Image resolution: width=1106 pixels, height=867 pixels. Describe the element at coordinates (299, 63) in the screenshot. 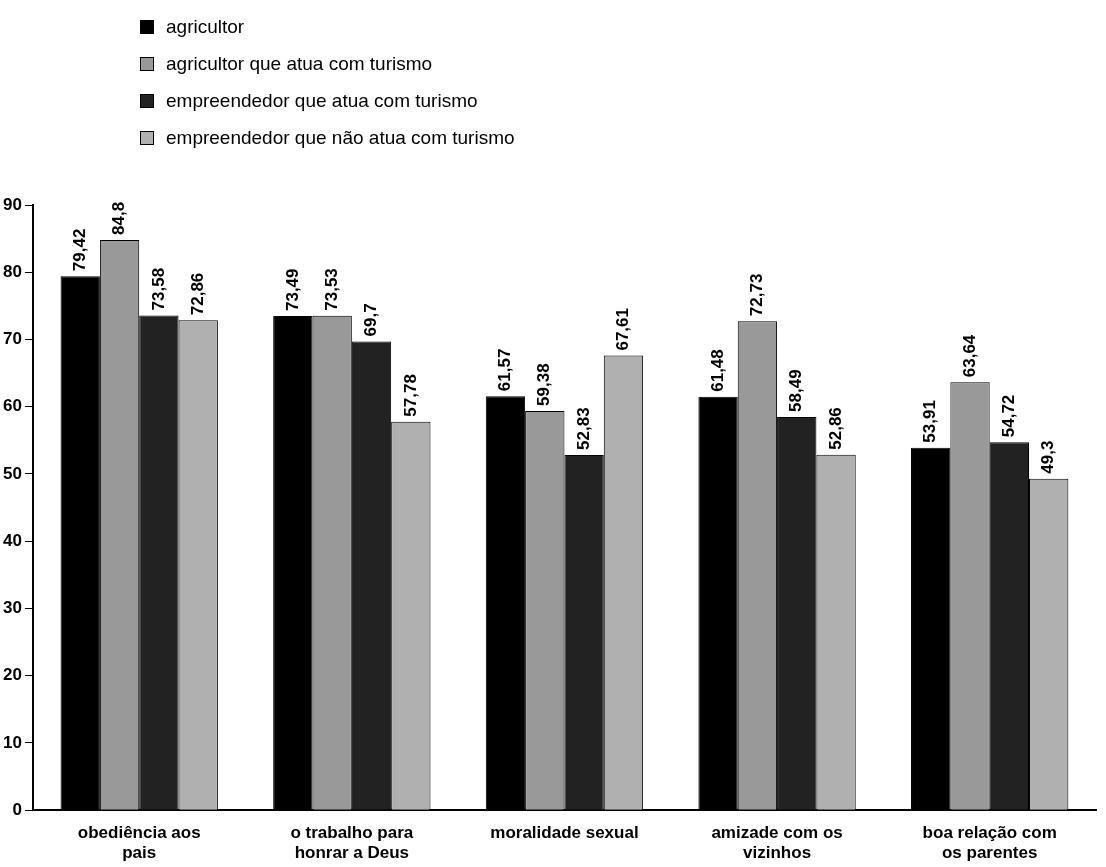

I see `legend-label: agricultor que atua com turismo` at that location.